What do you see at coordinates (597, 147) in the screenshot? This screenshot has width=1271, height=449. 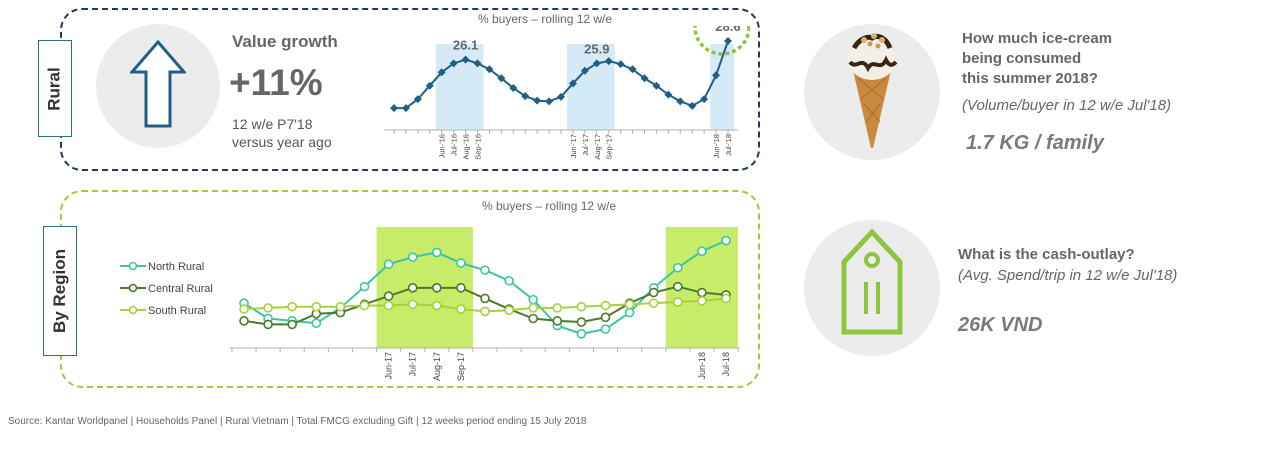 I see `x-tick-label: Aug-'17` at bounding box center [597, 147].